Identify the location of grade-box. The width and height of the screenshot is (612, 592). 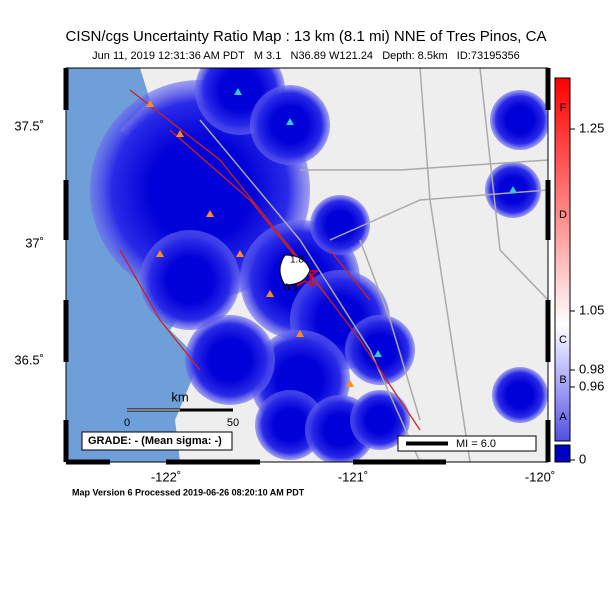
(157, 441).